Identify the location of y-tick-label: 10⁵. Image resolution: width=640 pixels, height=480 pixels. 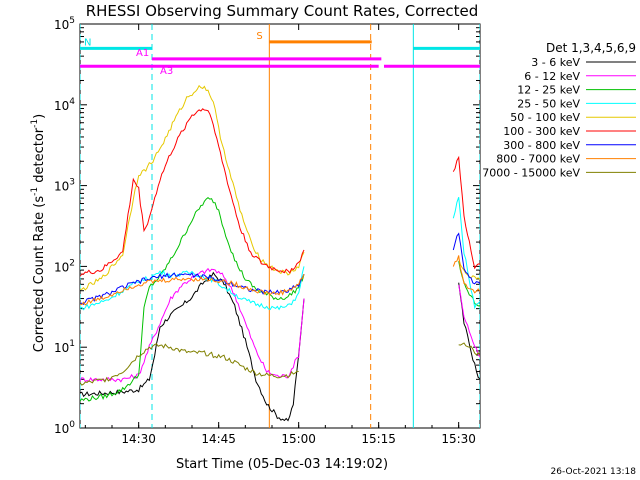
(64, 24).